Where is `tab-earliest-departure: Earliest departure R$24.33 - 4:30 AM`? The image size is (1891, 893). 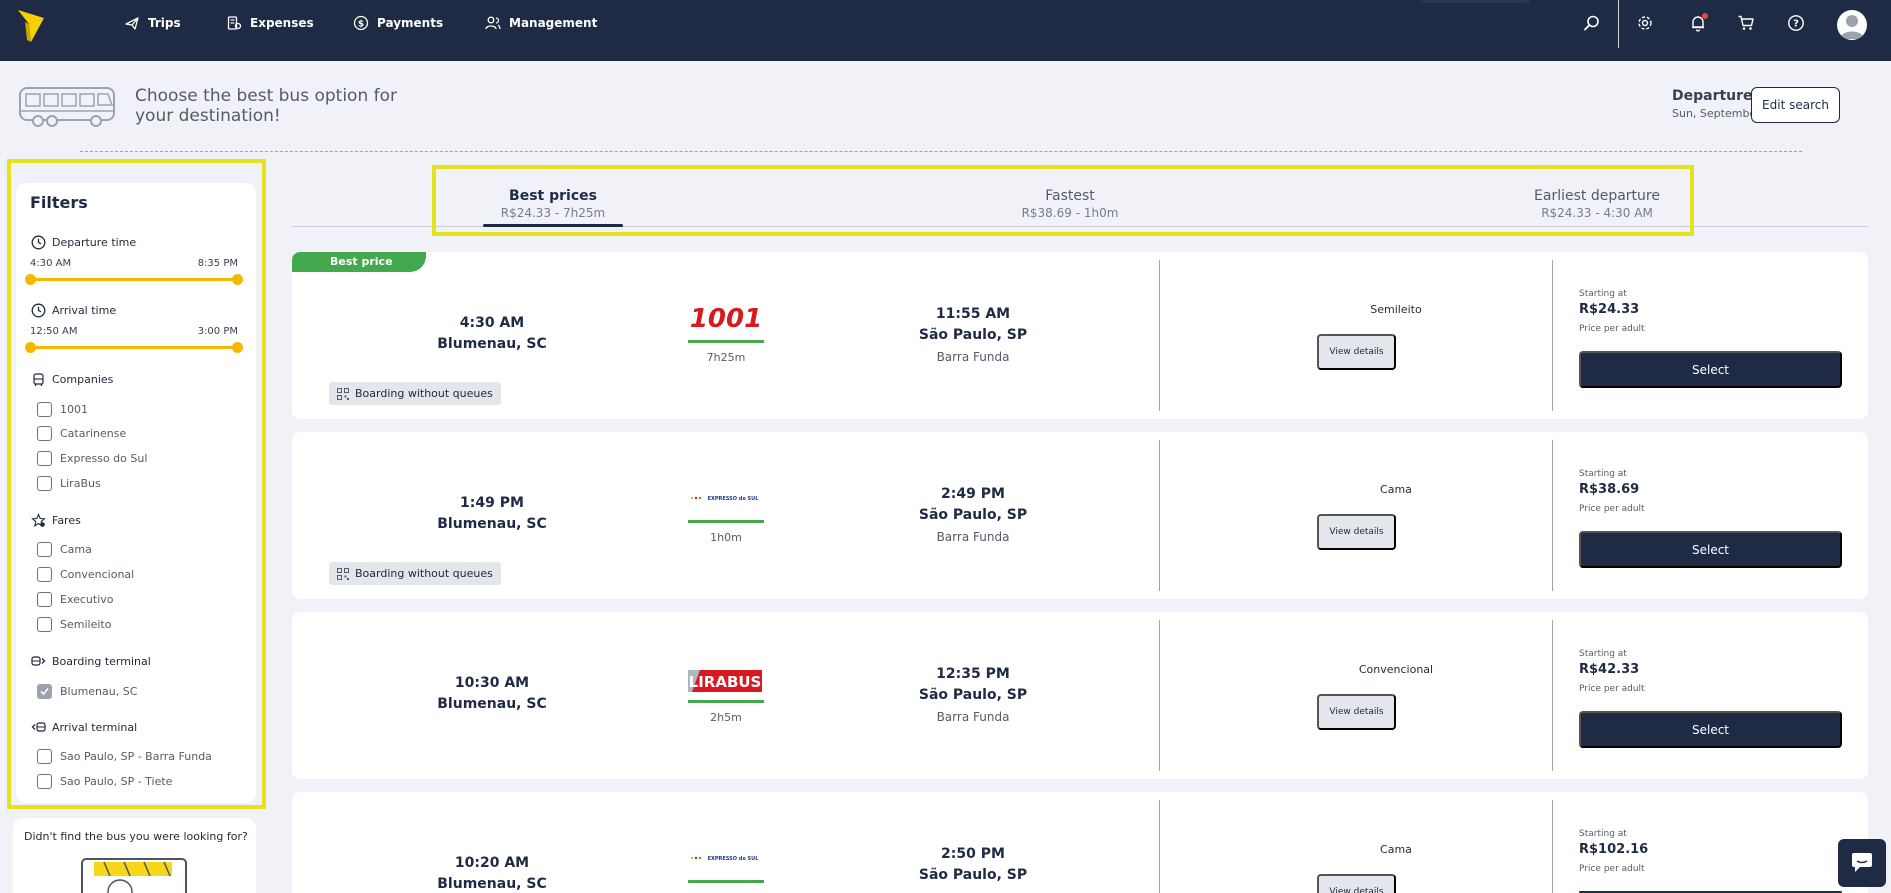
tab-earliest-departure: Earliest departure R$24.33 - 4:30 AM is located at coordinates (1597, 204).